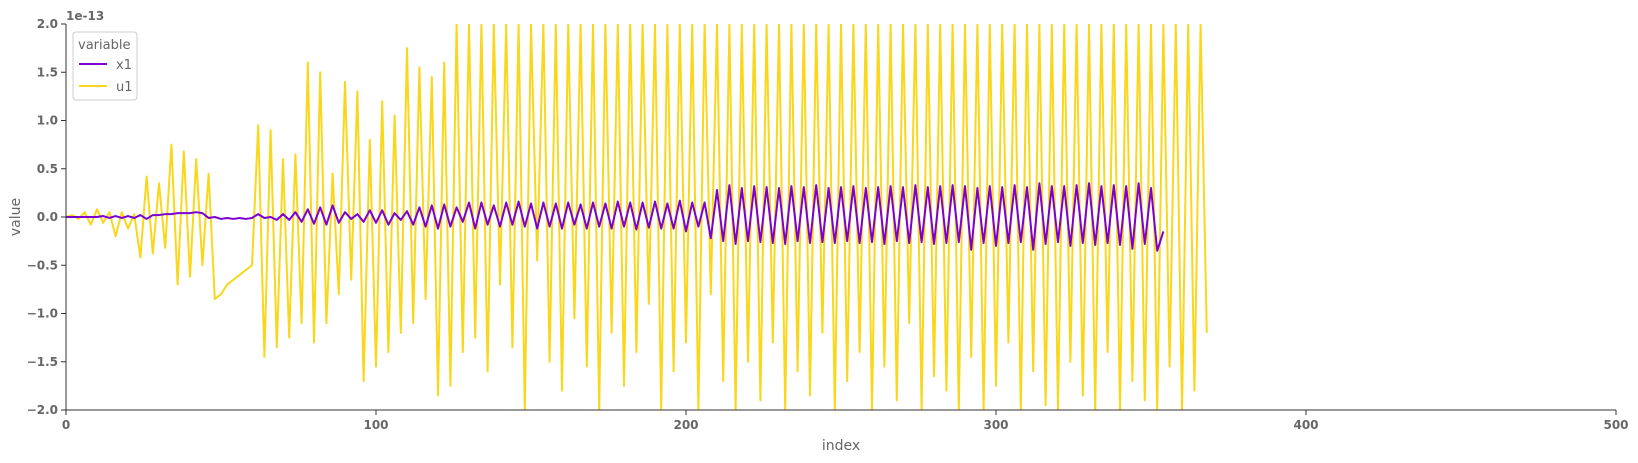  Describe the element at coordinates (1305, 425) in the screenshot. I see `x-tick-label: 400` at that location.